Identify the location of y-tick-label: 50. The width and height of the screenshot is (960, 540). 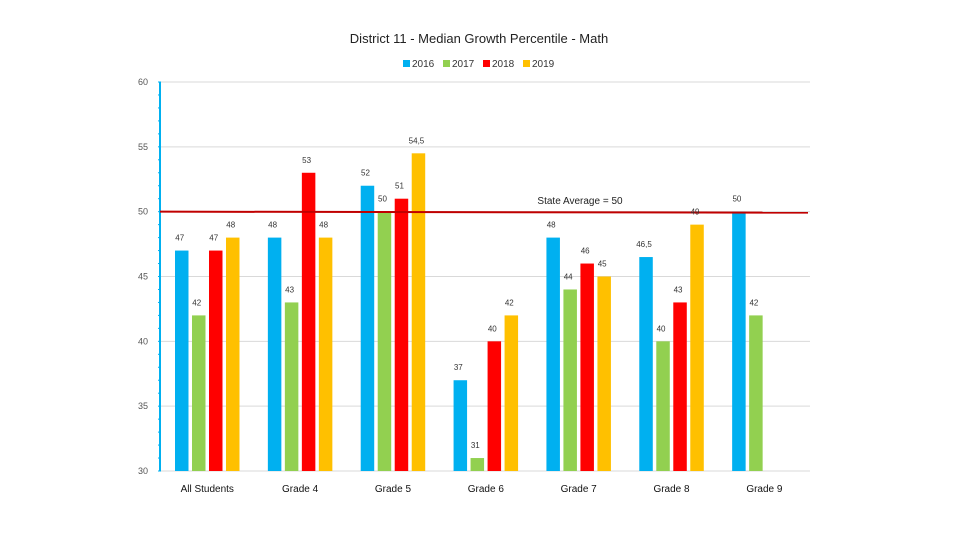
(143, 212).